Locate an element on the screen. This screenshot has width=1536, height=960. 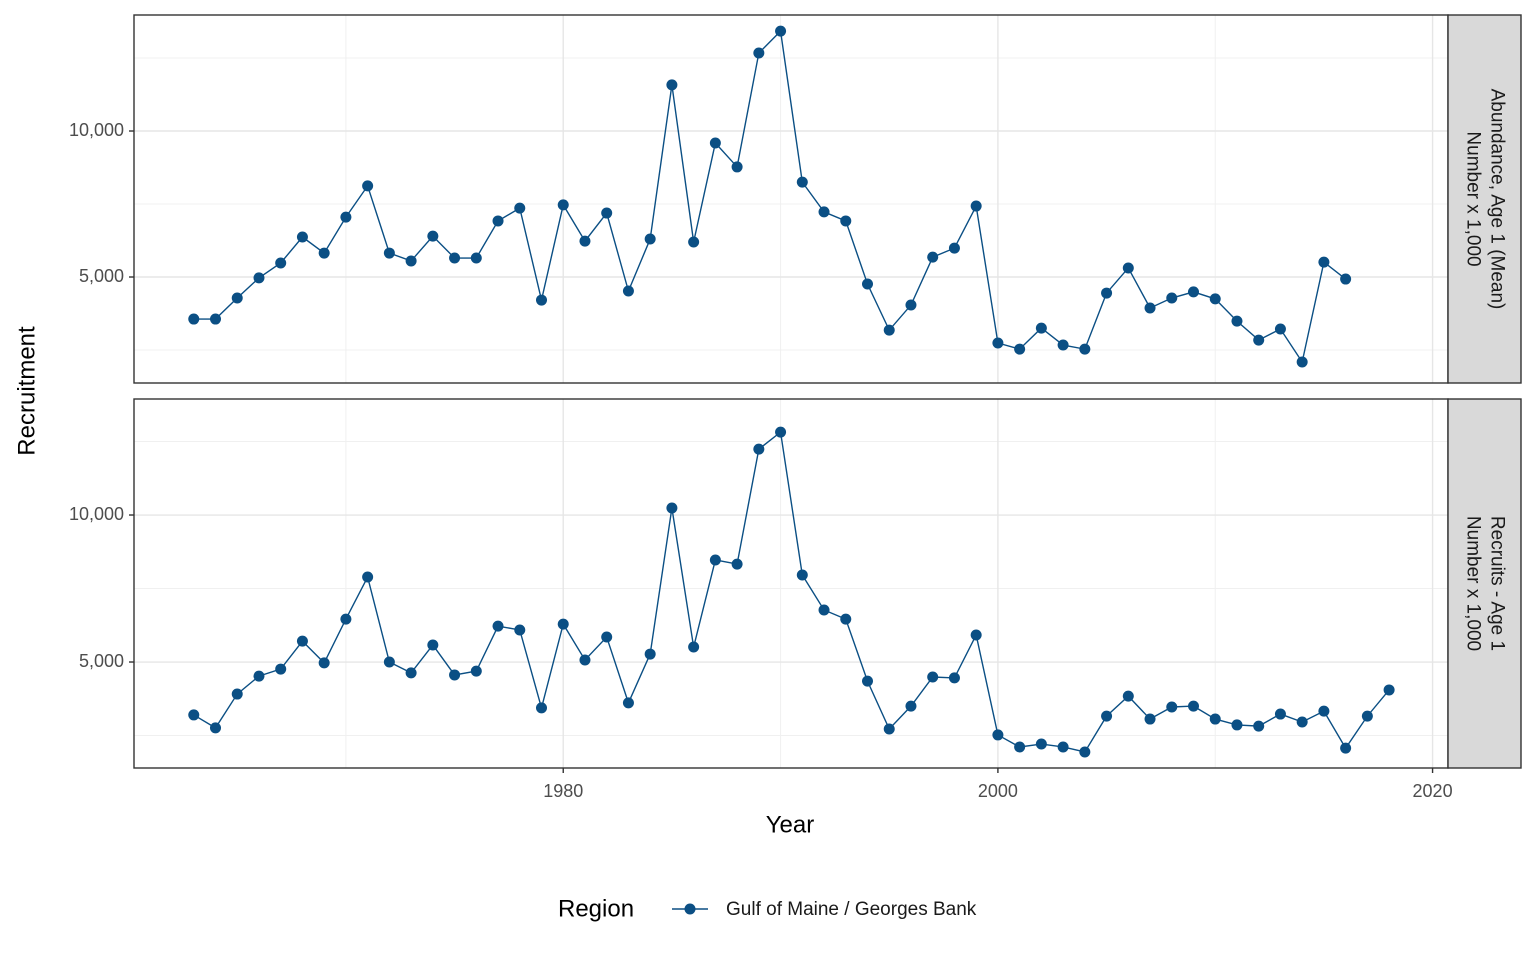
legend-title: Region is located at coordinates (596, 908).